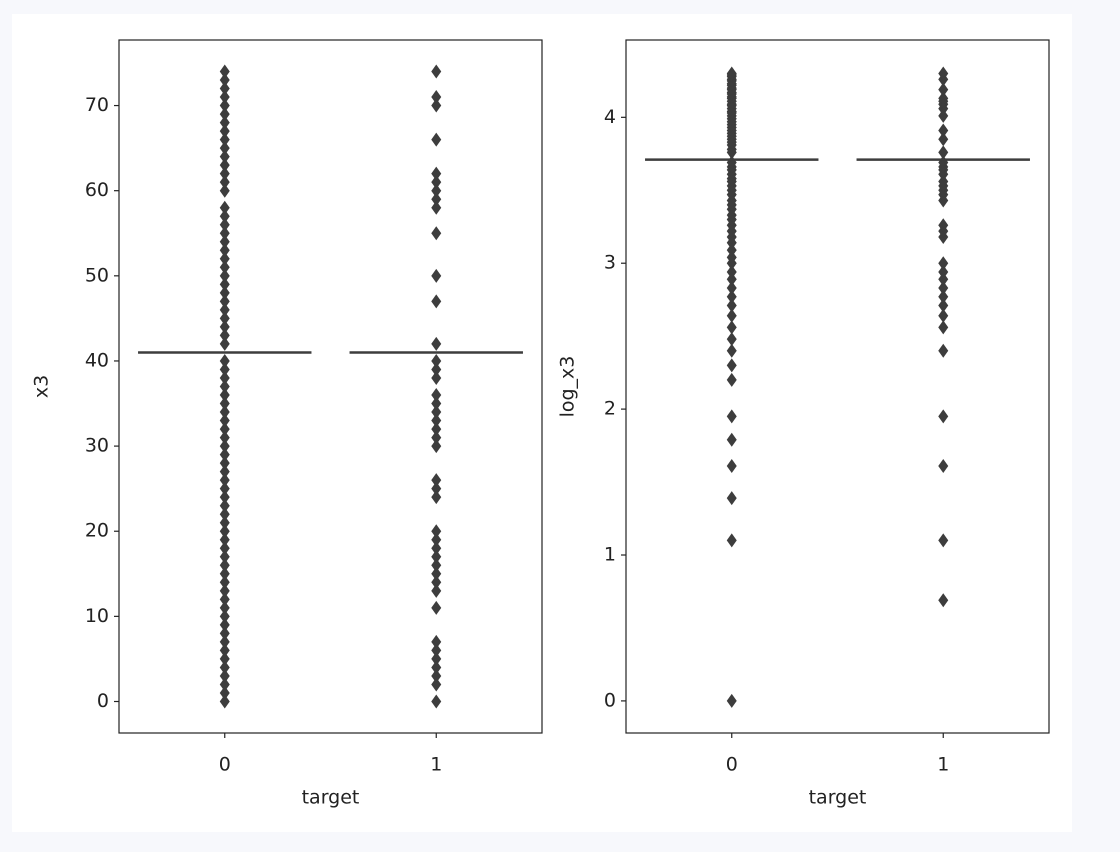 This screenshot has width=1120, height=852. I want to click on x-tick-label: 0, so click(225, 765).